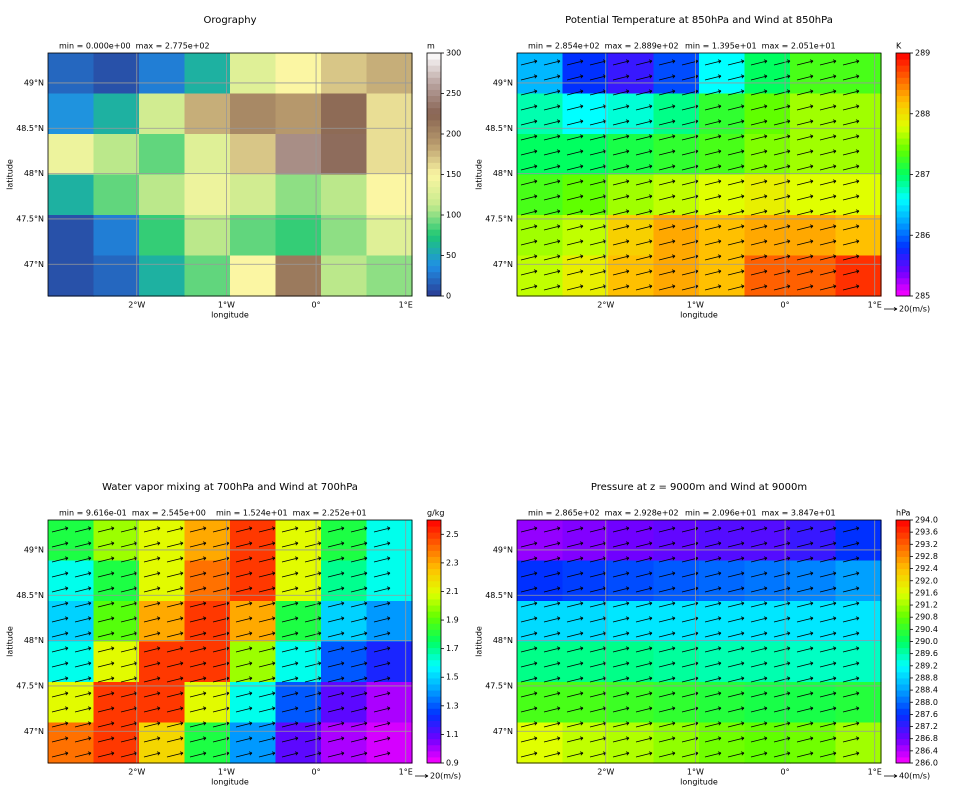  What do you see at coordinates (291, 513) in the screenshot?
I see `annotation: min = 1.524e+01 max = 2.252e+01` at bounding box center [291, 513].